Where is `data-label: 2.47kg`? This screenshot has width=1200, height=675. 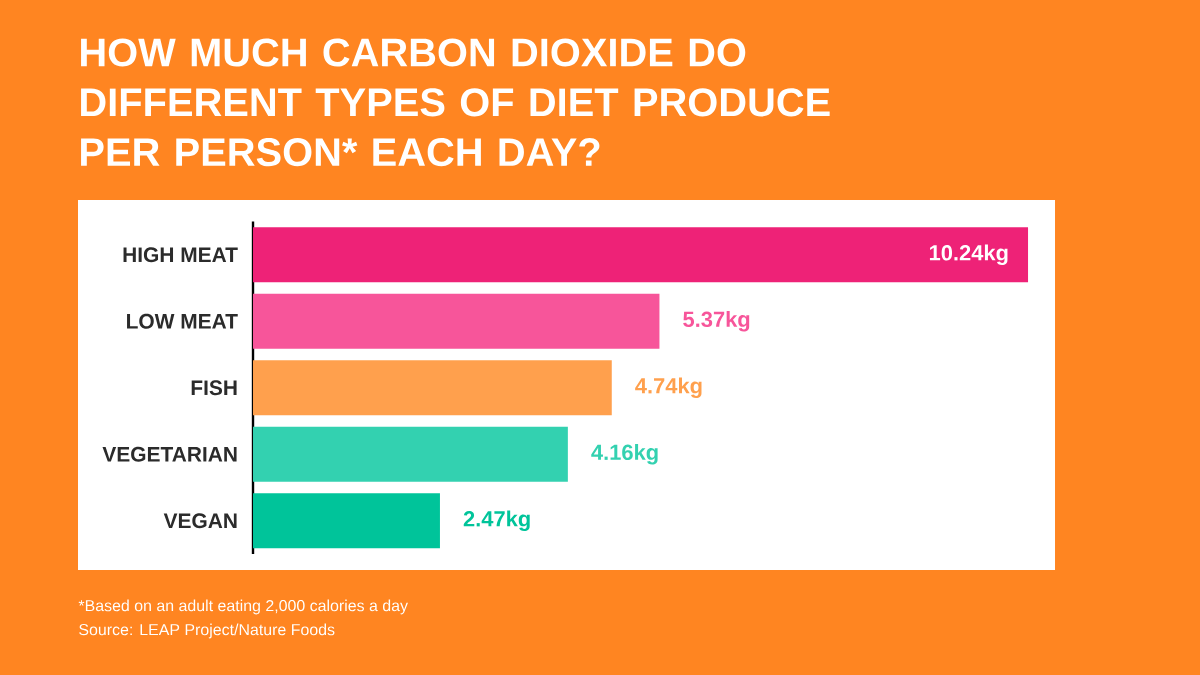
data-label: 2.47kg is located at coordinates (496, 521).